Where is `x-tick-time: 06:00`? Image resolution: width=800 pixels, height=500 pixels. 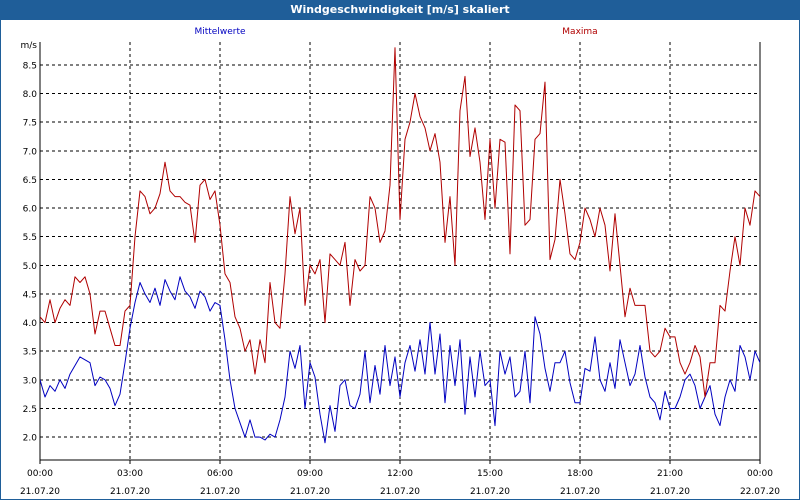
x-tick-time: 06:00 is located at coordinates (220, 474).